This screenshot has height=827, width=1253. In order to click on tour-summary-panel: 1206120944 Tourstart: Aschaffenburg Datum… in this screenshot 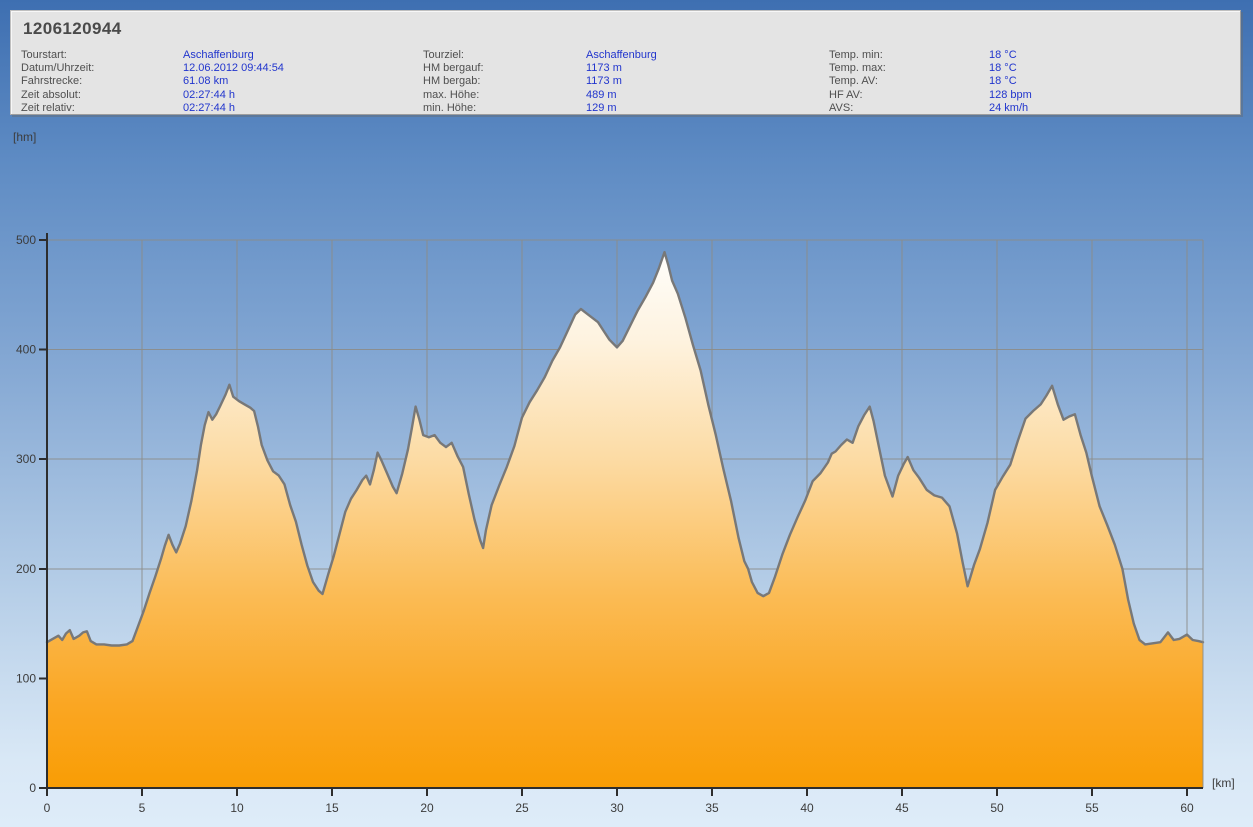, I will do `click(625, 62)`.